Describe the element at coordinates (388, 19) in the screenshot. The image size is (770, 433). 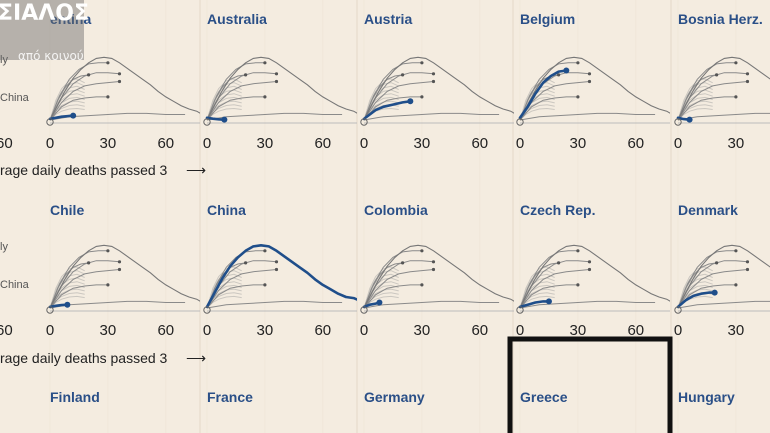
I see `panel-title-austria: Austria` at that location.